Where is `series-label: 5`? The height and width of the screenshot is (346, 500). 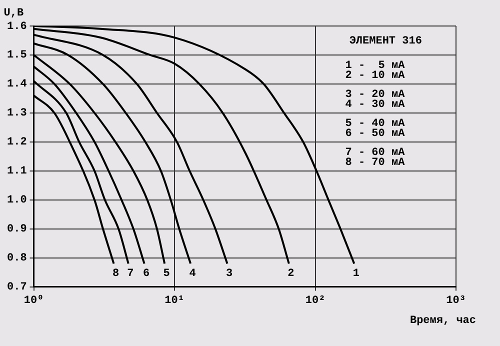
series-label: 5 is located at coordinates (166, 274).